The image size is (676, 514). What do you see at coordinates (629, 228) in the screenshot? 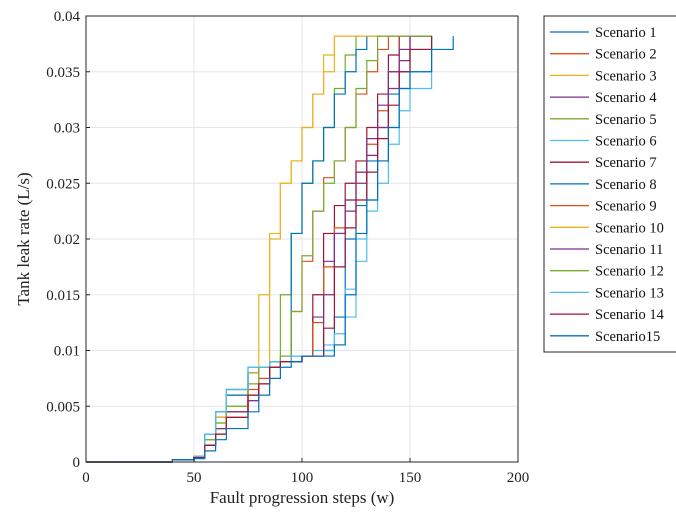
I see `legend-entry: Scenario 10` at bounding box center [629, 228].